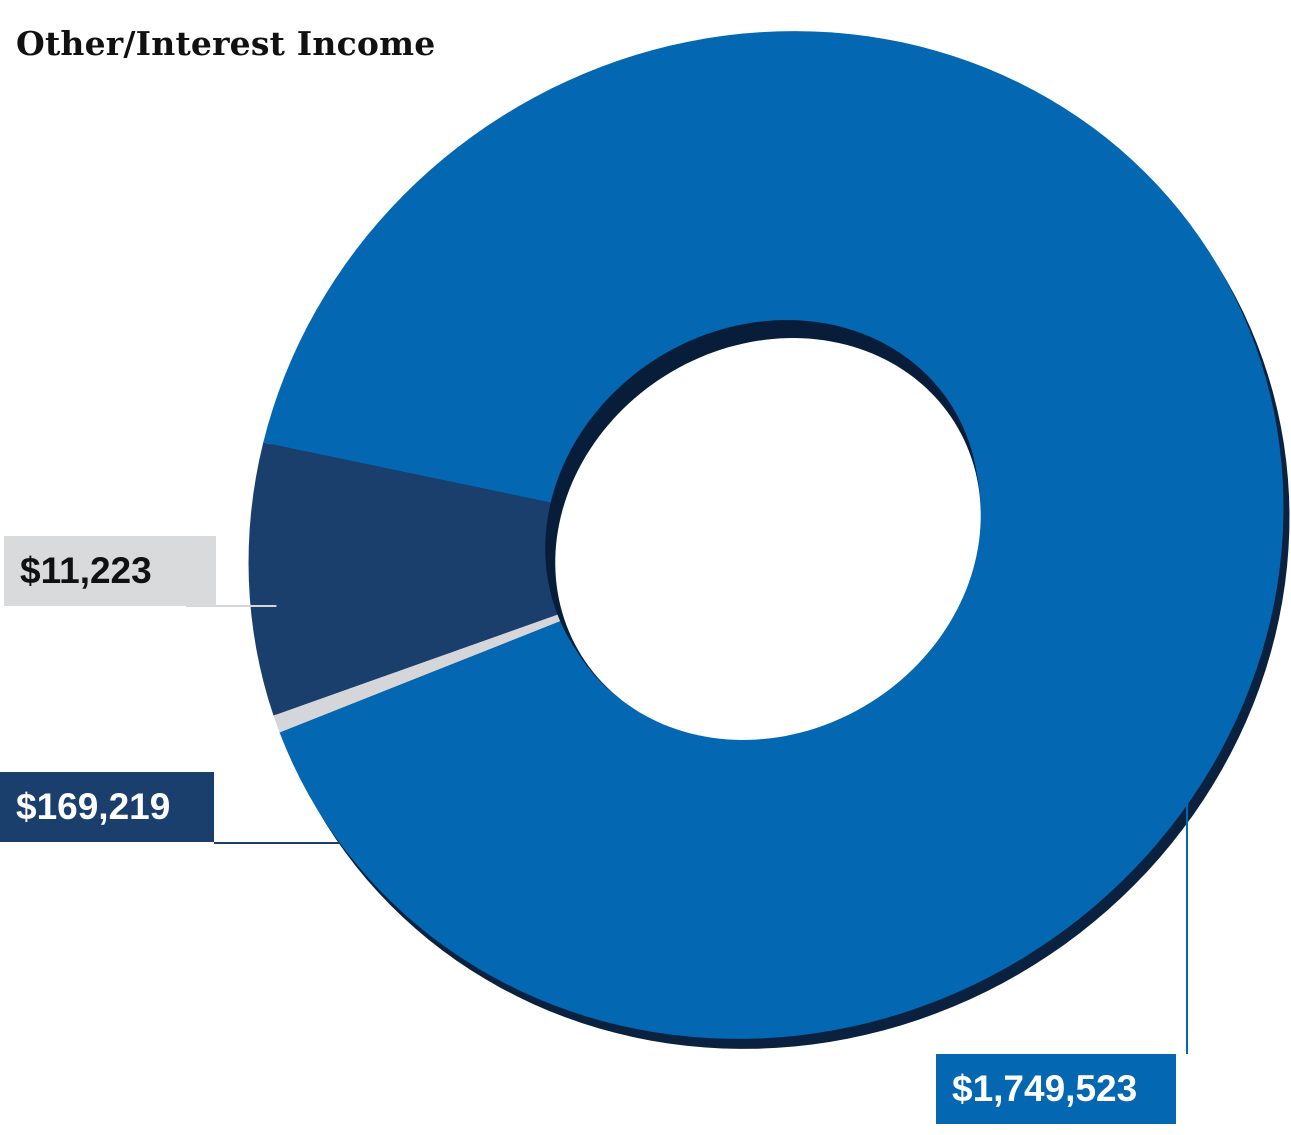 This screenshot has width=1291, height=1135. What do you see at coordinates (110, 571) in the screenshot?
I see `data-label-small: $11,223` at bounding box center [110, 571].